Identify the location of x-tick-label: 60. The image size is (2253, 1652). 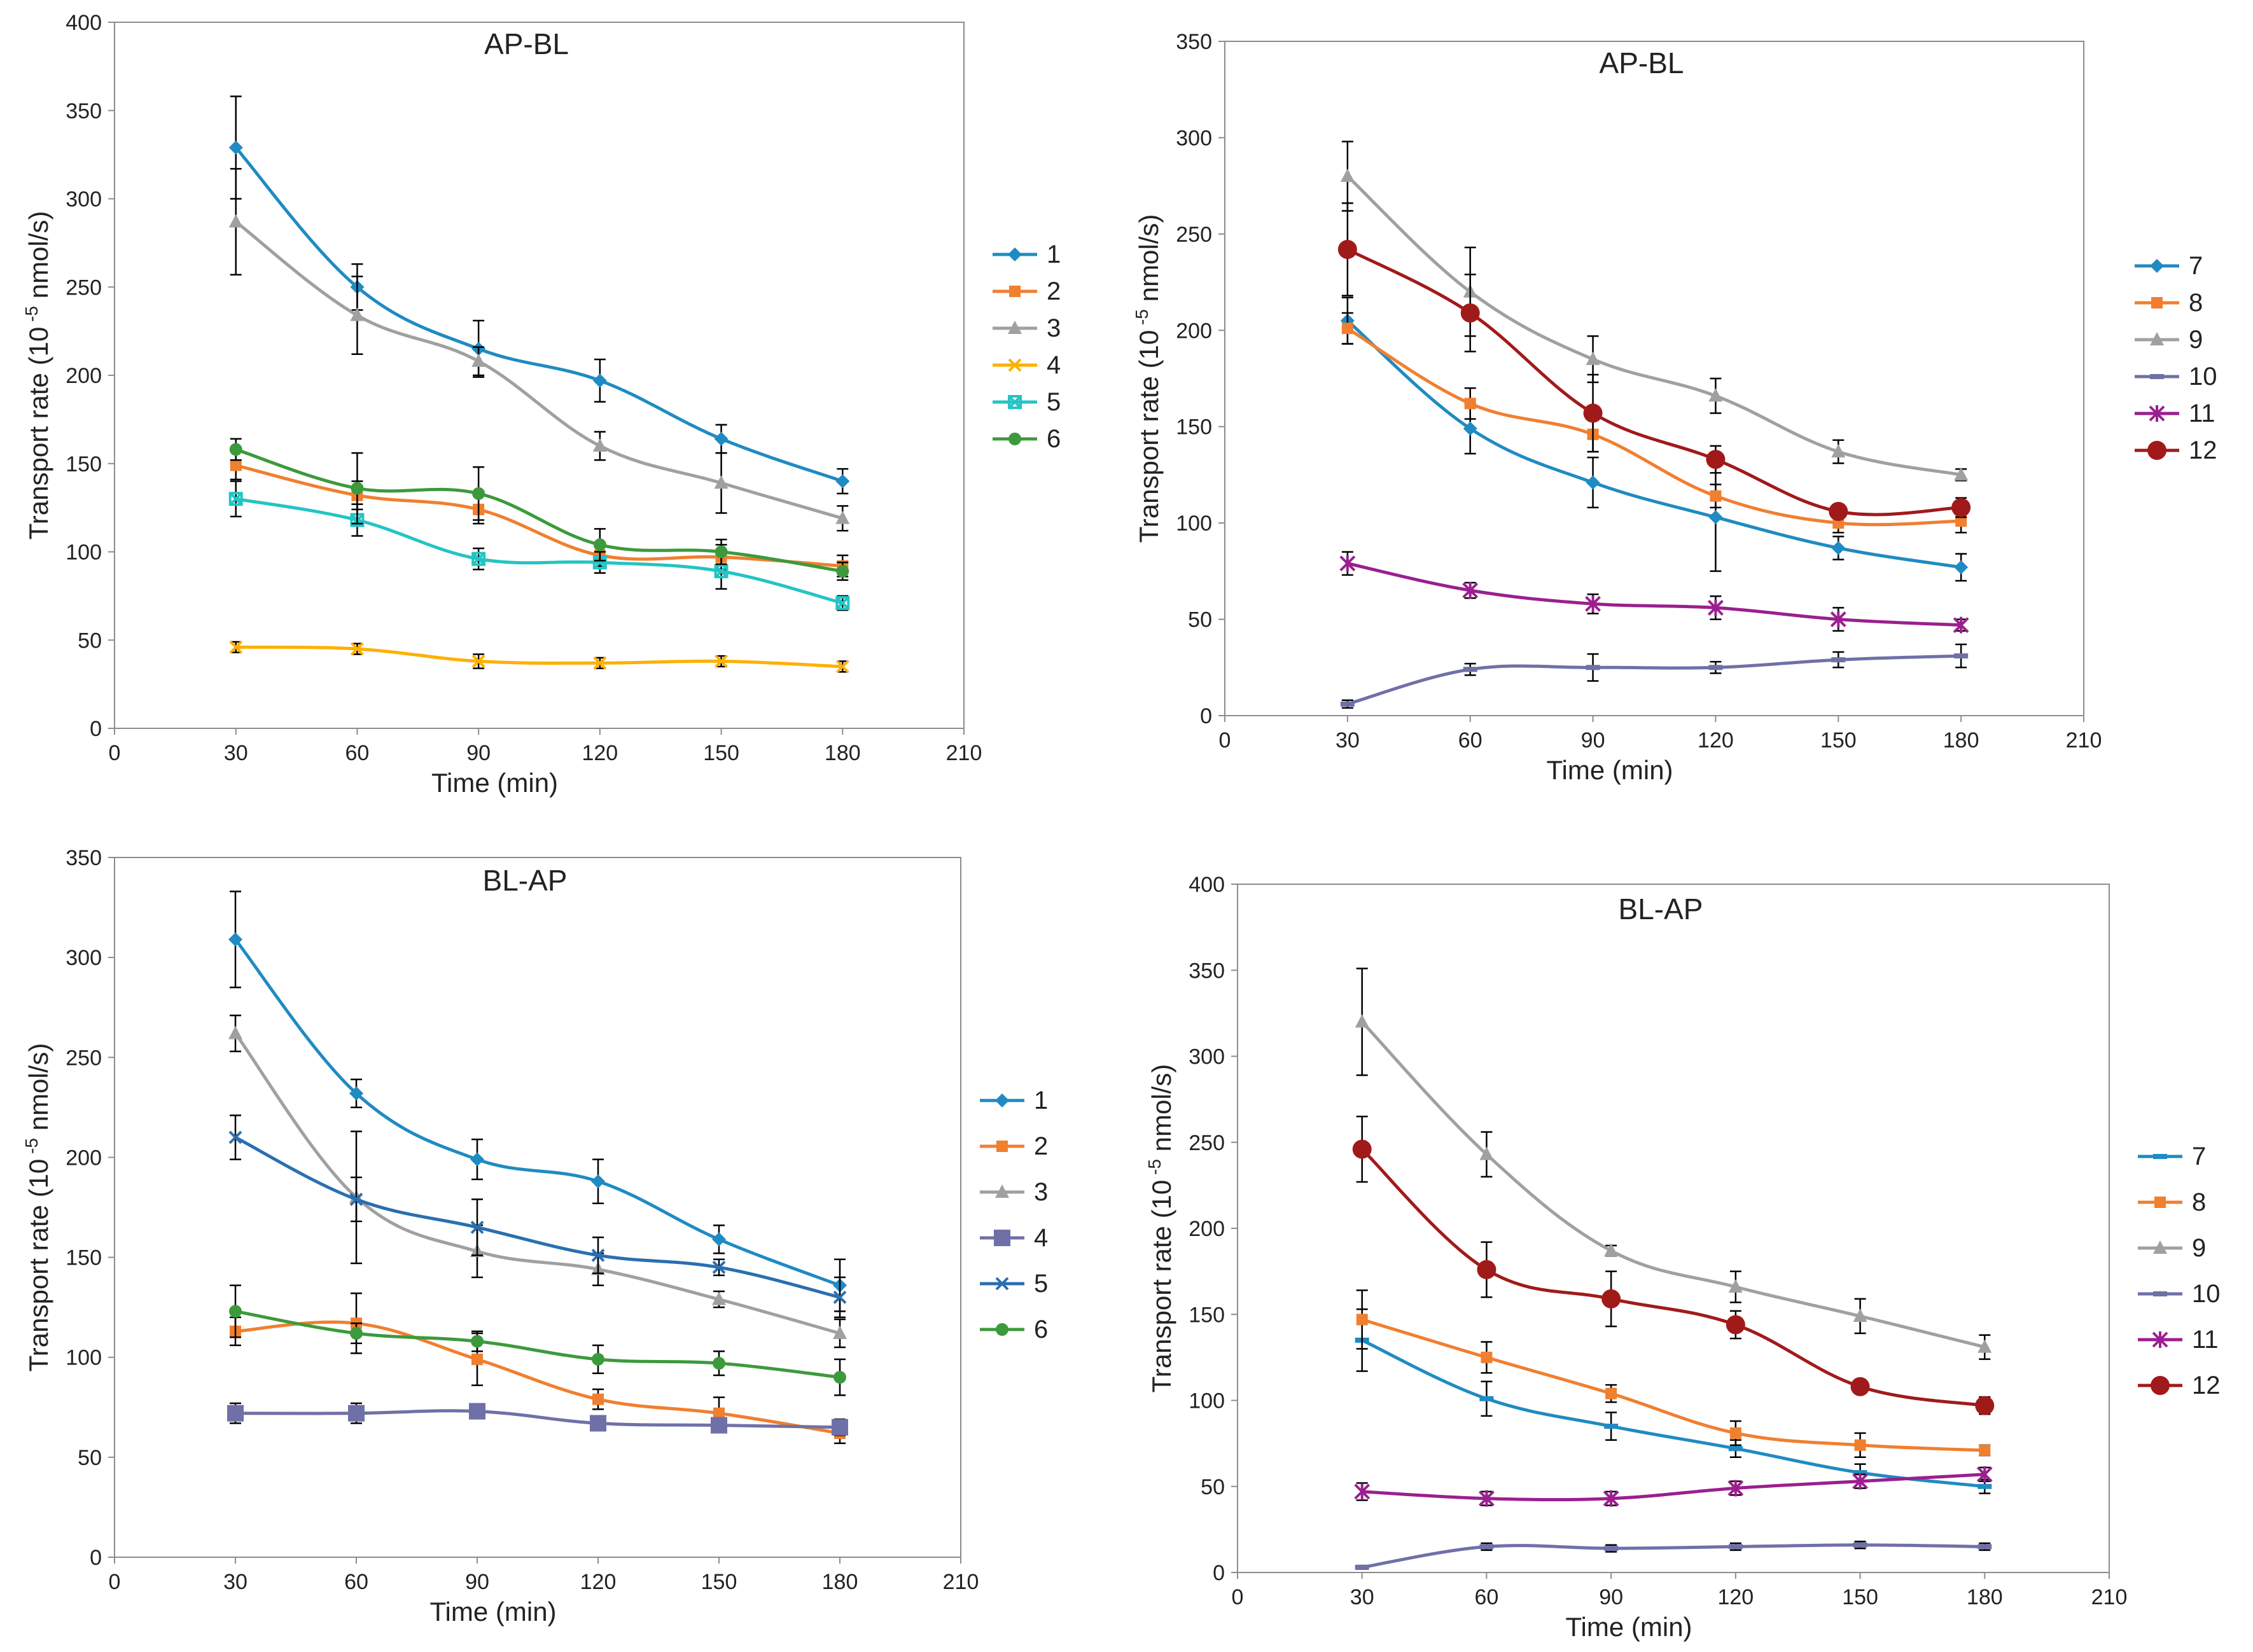
(1470, 740).